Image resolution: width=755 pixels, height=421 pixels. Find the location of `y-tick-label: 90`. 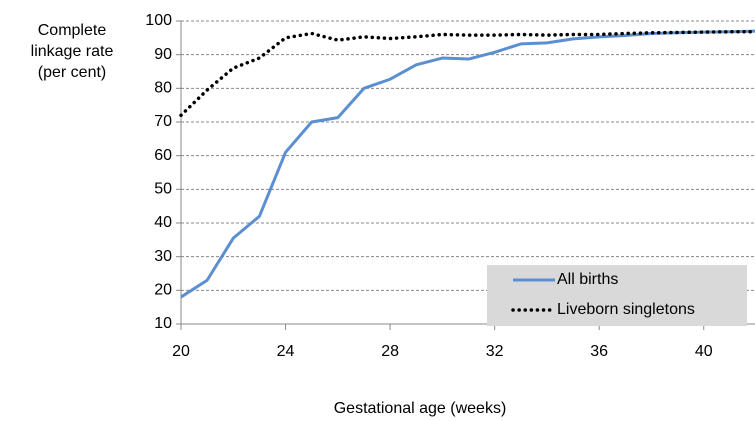

y-tick-label: 90 is located at coordinates (163, 54).